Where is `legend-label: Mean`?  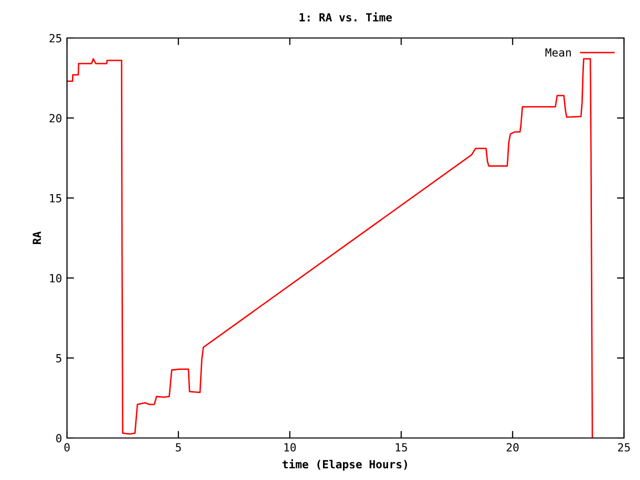
legend-label: Mean is located at coordinates (558, 52).